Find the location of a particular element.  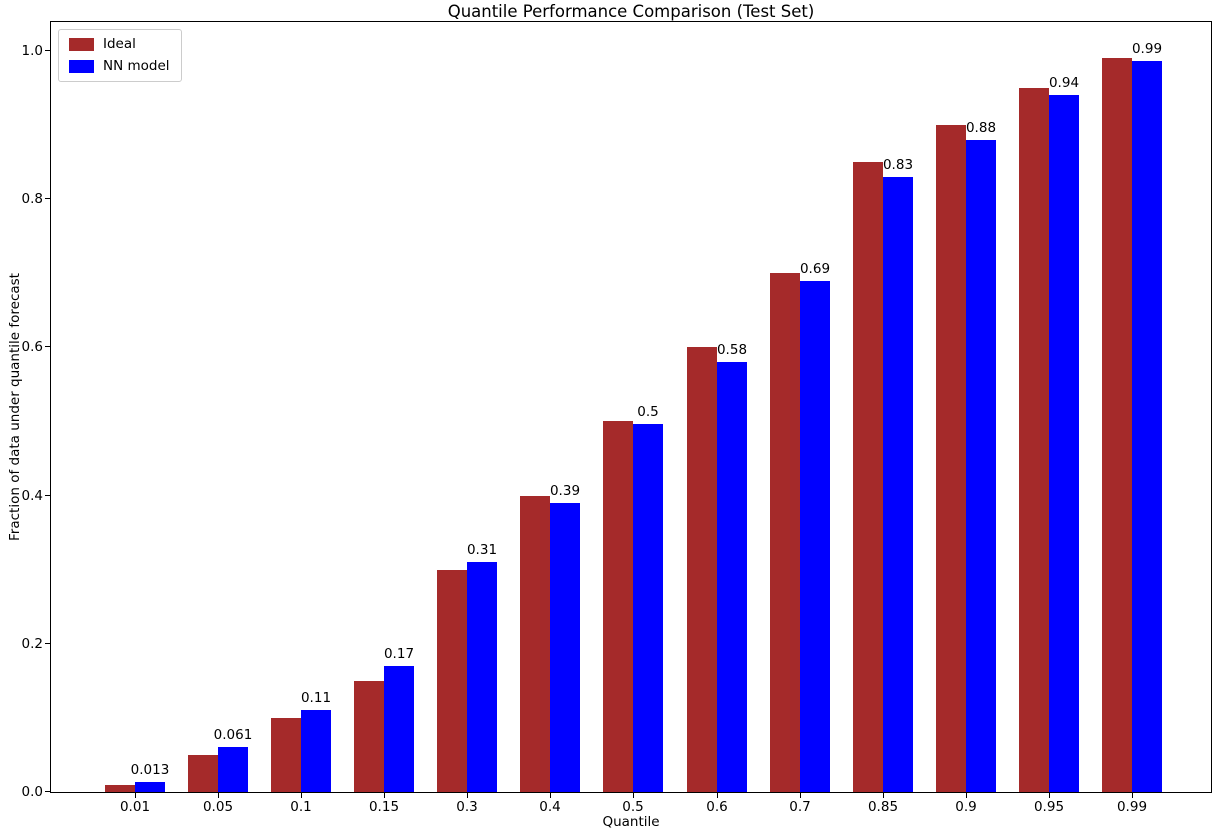

y-tick-label: 0.6 is located at coordinates (32, 347).